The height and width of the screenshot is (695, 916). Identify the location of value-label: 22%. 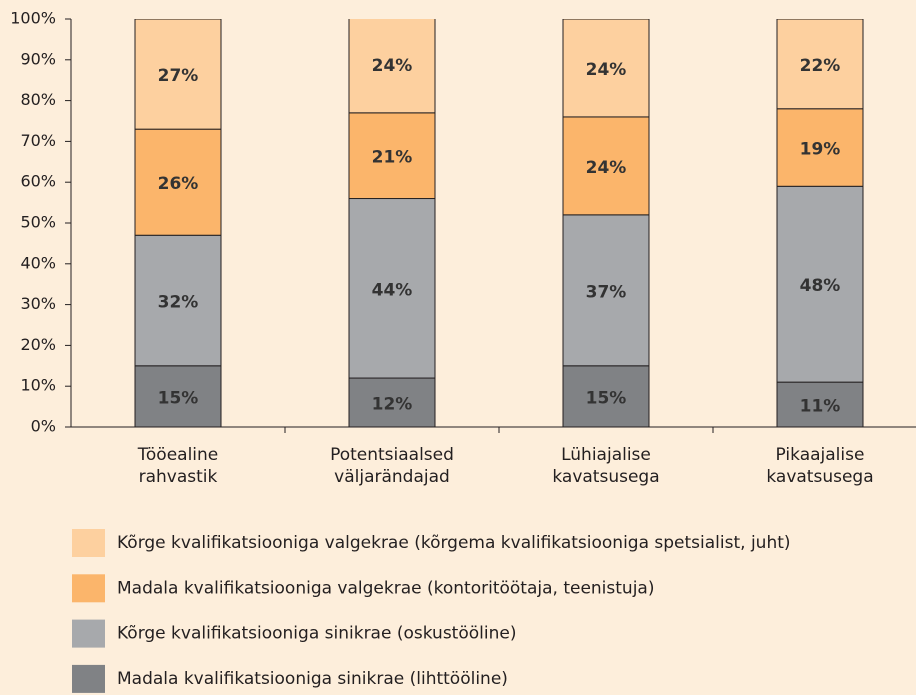
(820, 66).